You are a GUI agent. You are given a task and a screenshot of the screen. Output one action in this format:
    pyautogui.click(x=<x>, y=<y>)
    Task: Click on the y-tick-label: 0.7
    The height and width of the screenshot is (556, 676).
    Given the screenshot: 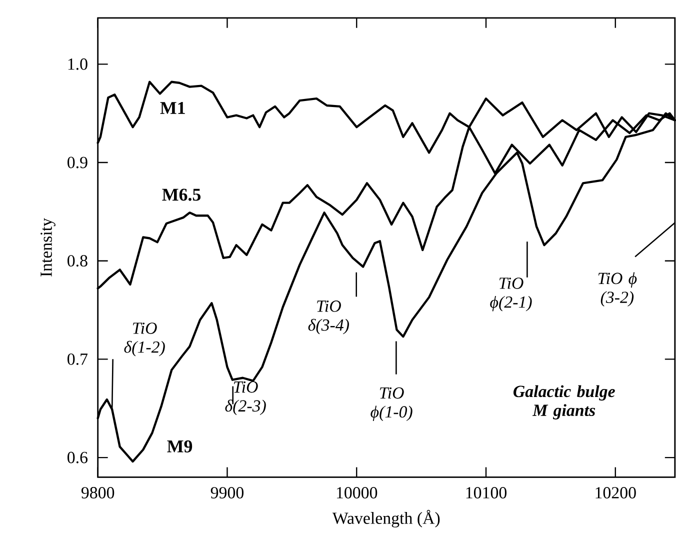 What is the action you would take?
    pyautogui.click(x=78, y=359)
    